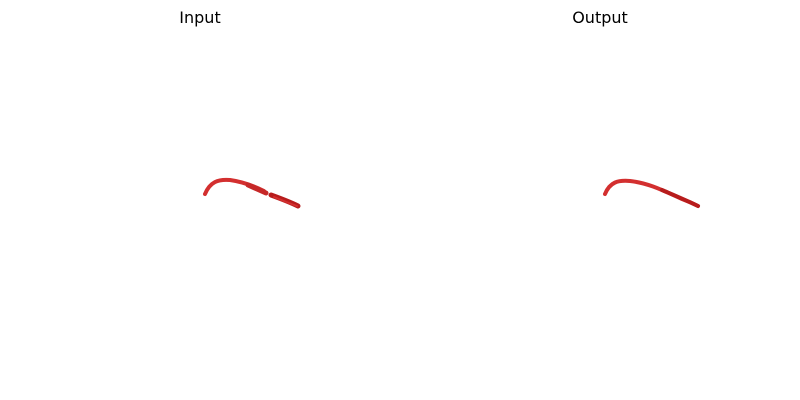  I want to click on output-stroke-canvas, so click(651, 193).